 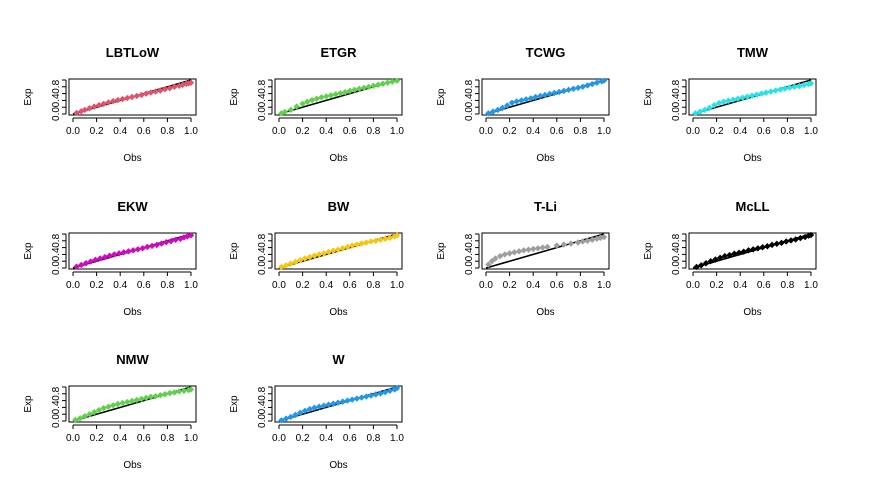 I want to click on panel-title: TMW, so click(x=753, y=52).